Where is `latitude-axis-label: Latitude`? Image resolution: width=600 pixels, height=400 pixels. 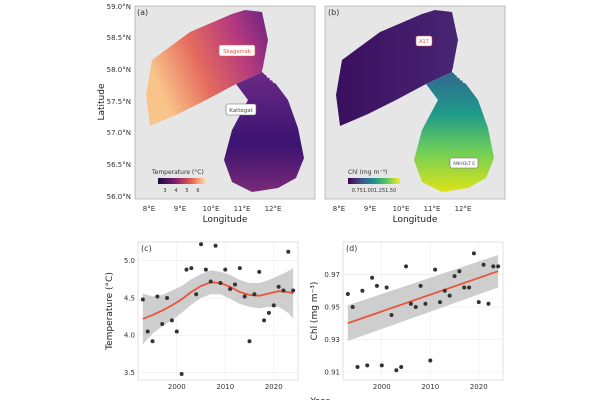 latitude-axis-label: Latitude is located at coordinates (102, 102).